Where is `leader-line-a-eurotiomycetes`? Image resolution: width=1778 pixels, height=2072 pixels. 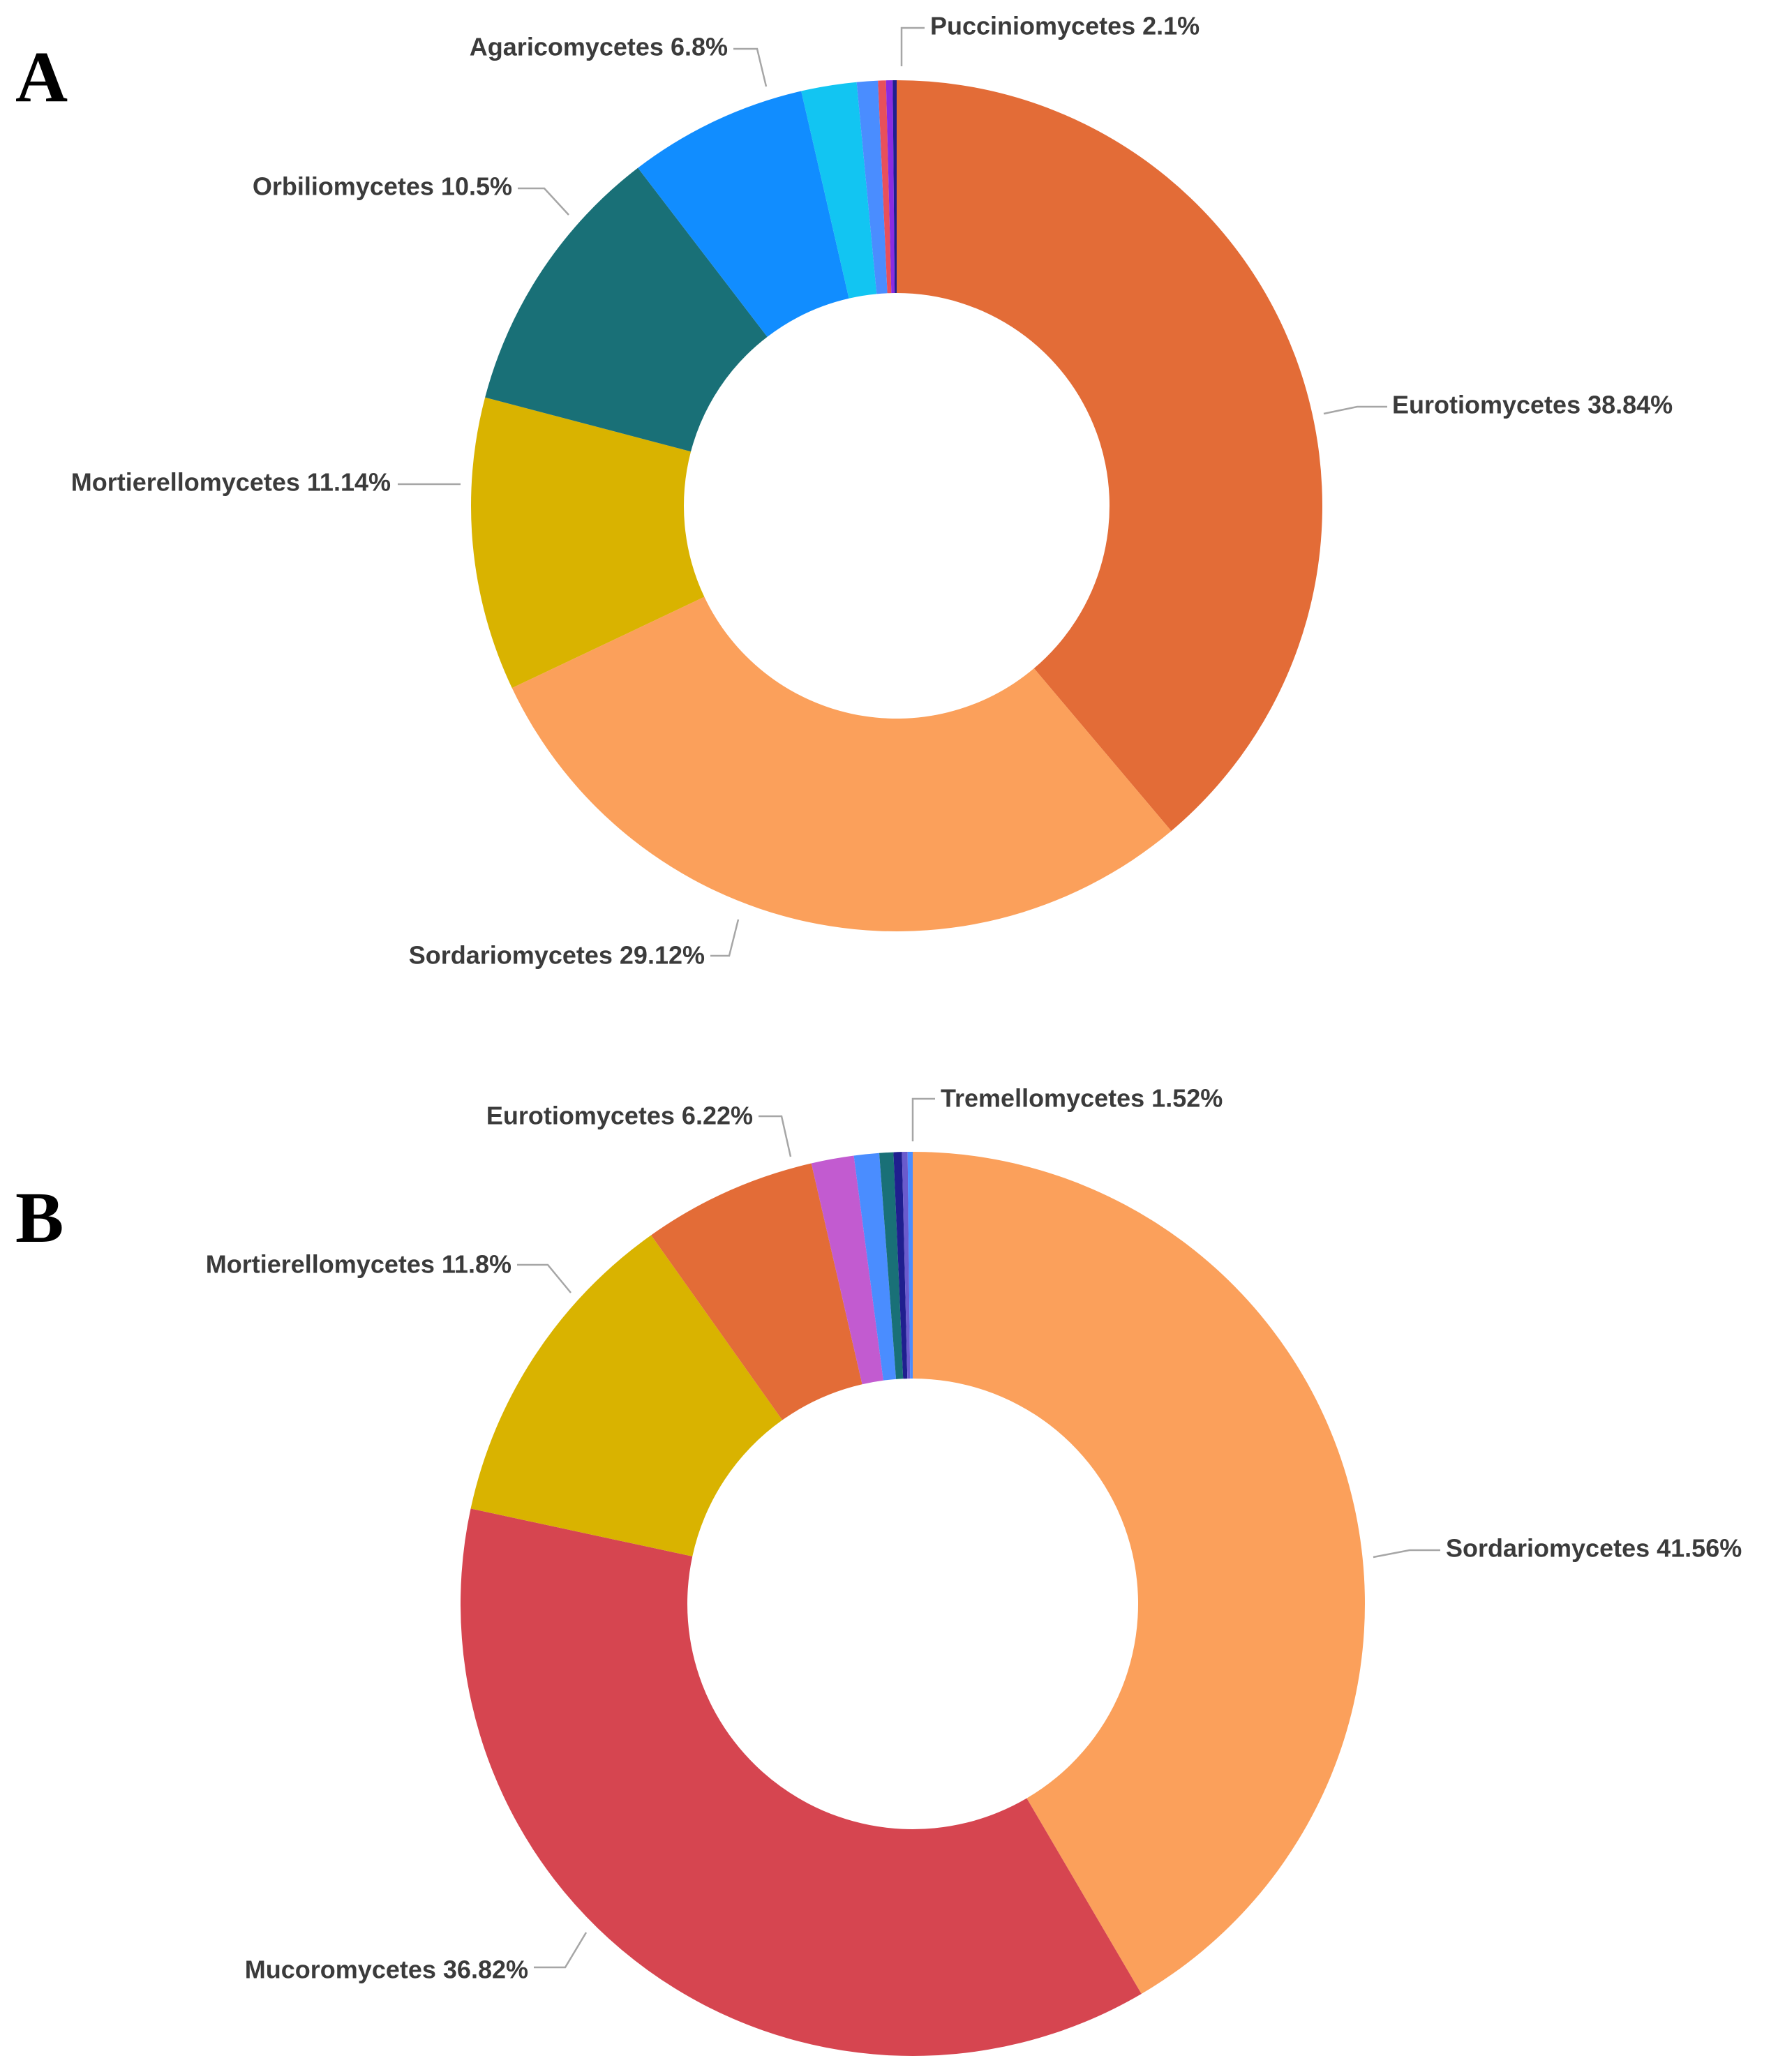 leader-line-a-eurotiomycetes is located at coordinates (1355, 410).